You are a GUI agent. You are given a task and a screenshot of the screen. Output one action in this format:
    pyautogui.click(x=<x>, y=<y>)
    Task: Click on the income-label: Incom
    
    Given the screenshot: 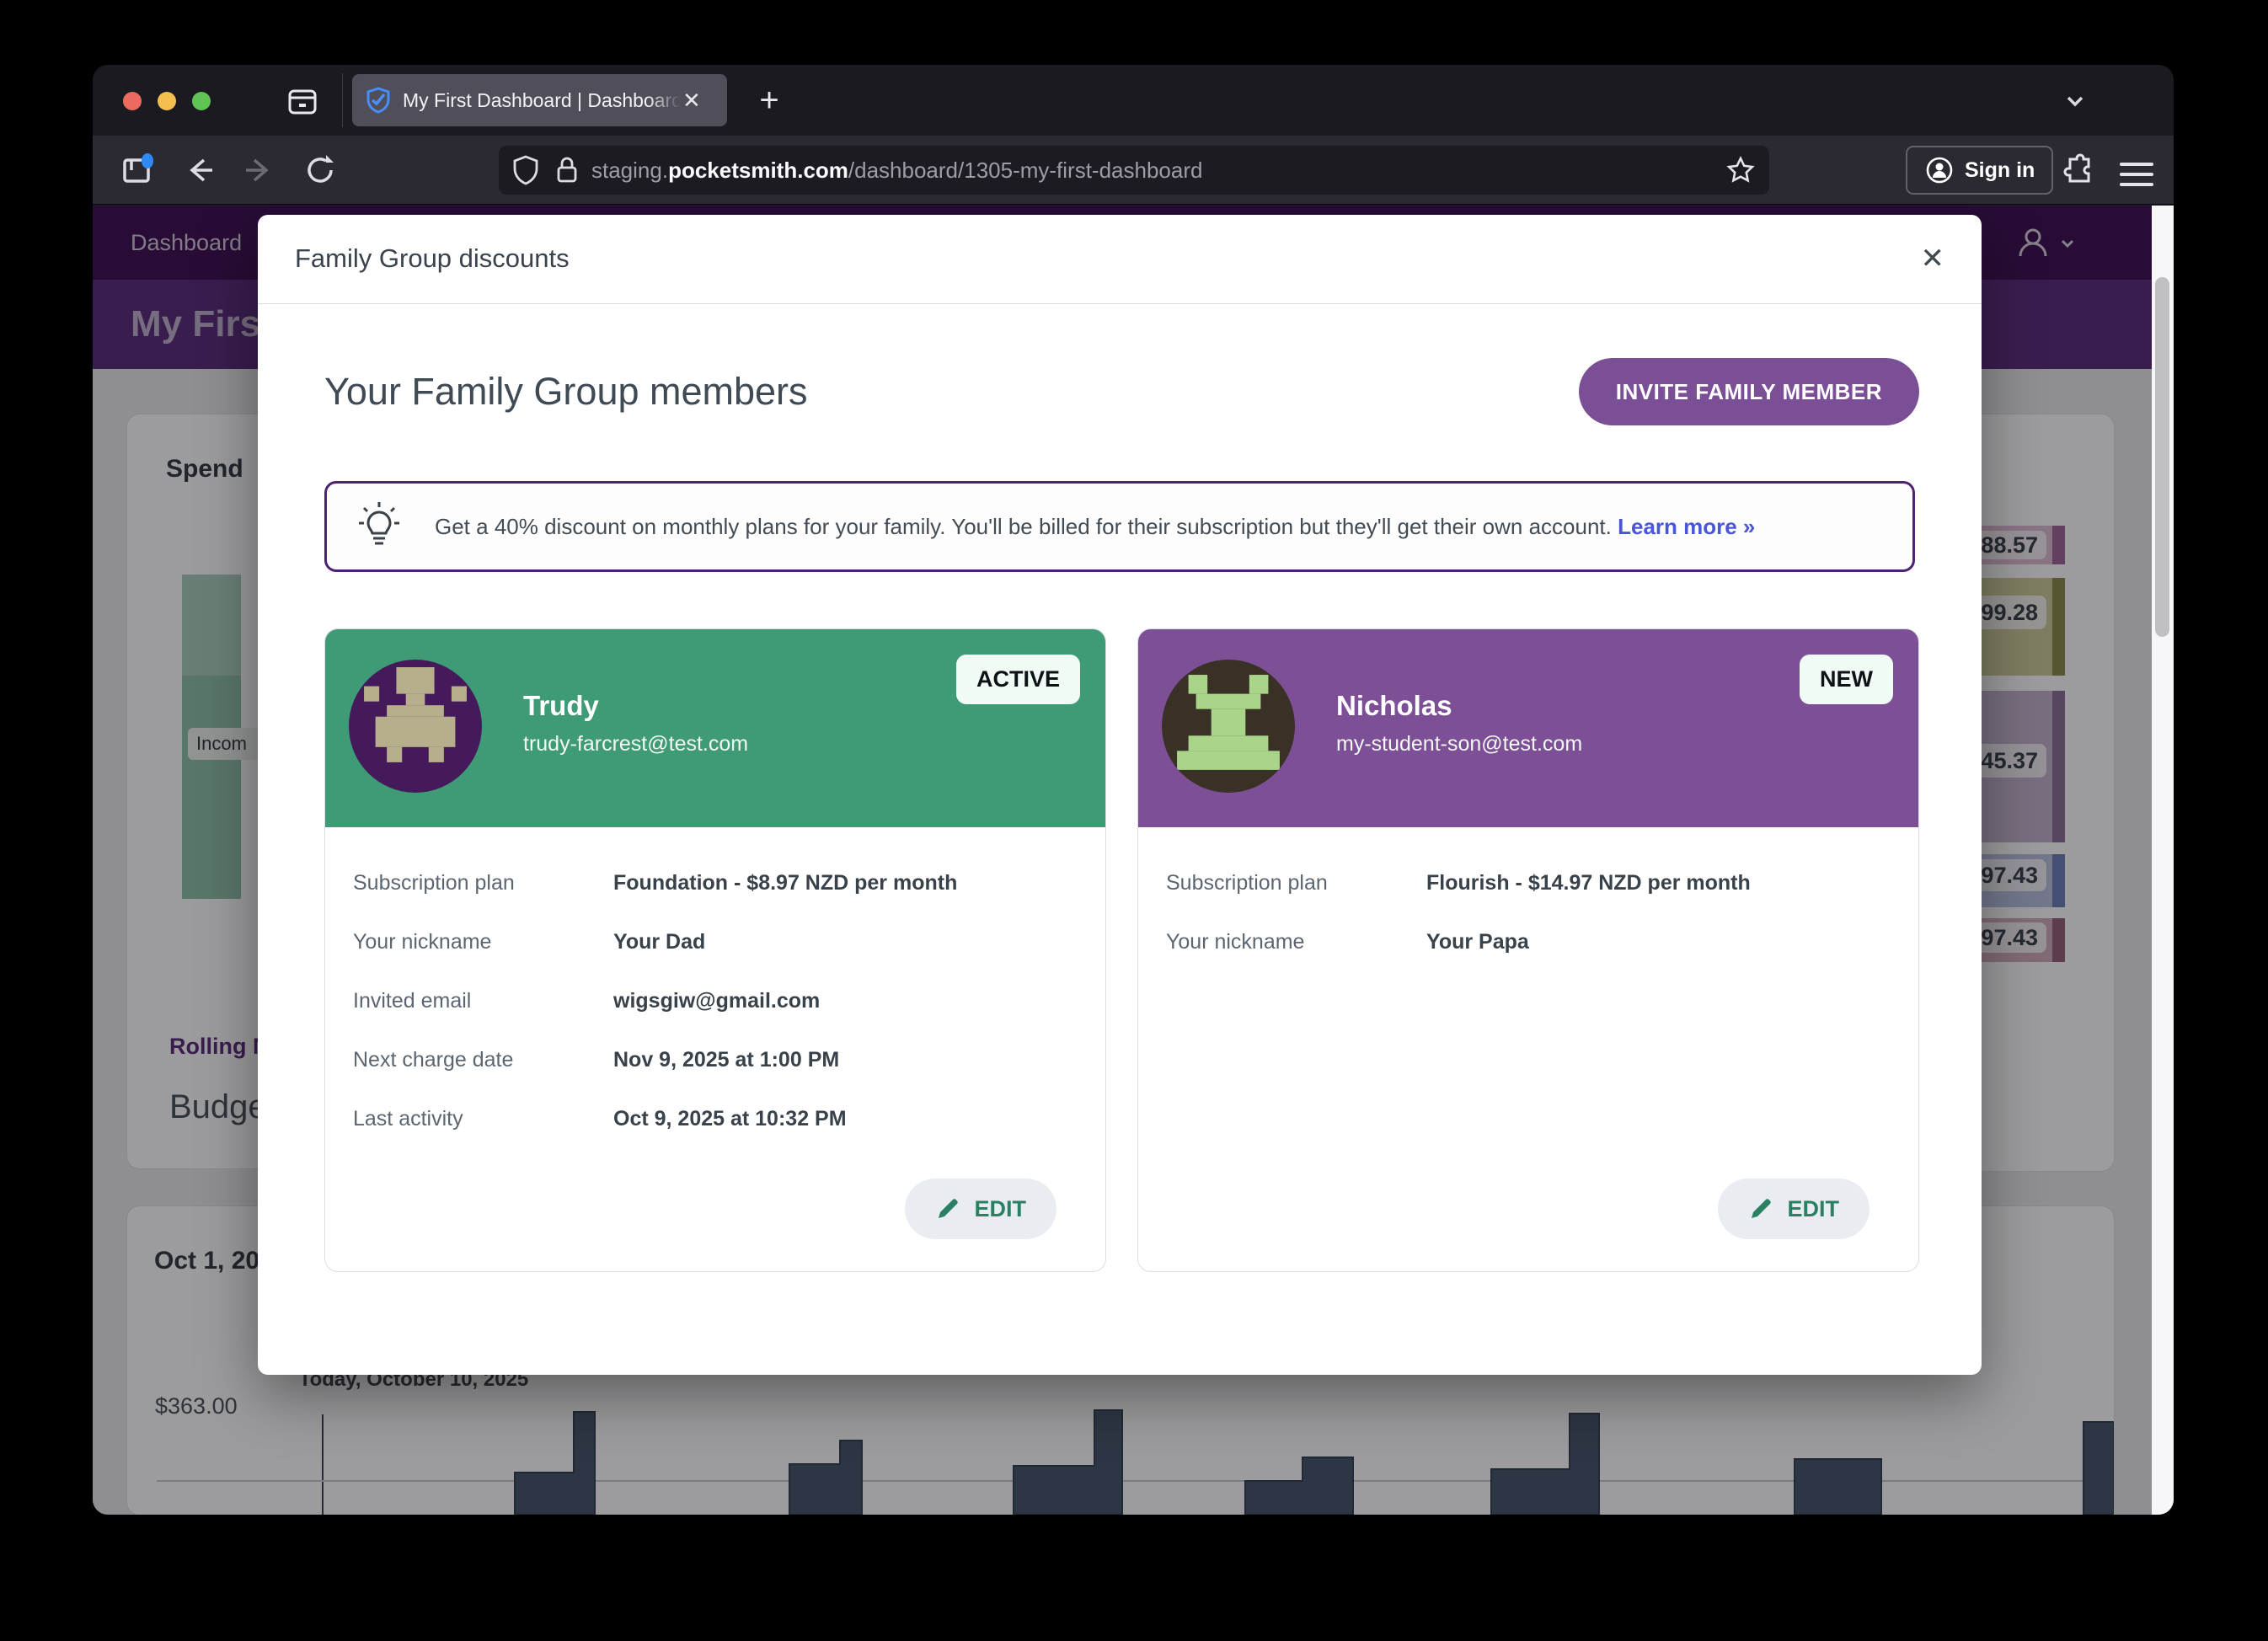 What is the action you would take?
    pyautogui.click(x=228, y=744)
    